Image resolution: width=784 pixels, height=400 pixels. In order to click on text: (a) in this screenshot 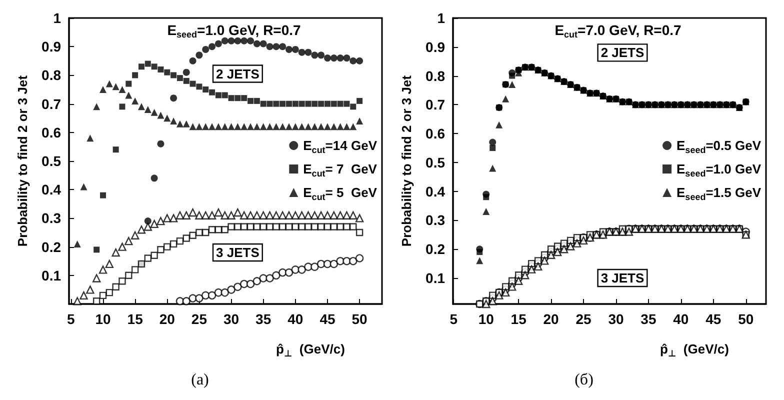, I will do `click(200, 380)`.